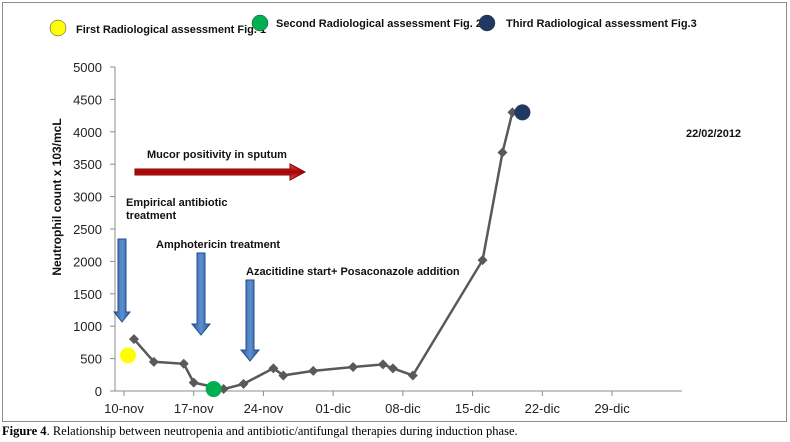 Image resolution: width=790 pixels, height=442 pixels. Describe the element at coordinates (87, 164) in the screenshot. I see `y-tick-label: 3500` at that location.